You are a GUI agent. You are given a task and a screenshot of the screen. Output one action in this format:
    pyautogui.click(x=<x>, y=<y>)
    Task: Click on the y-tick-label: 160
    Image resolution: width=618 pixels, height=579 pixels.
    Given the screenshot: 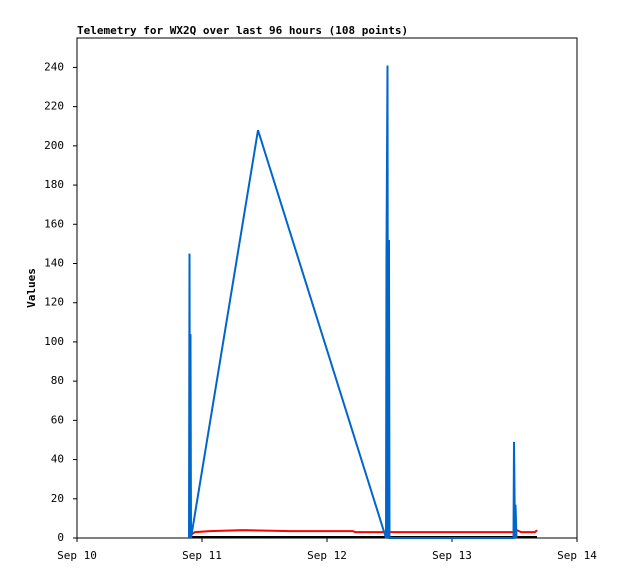 What is the action you would take?
    pyautogui.click(x=54, y=223)
    